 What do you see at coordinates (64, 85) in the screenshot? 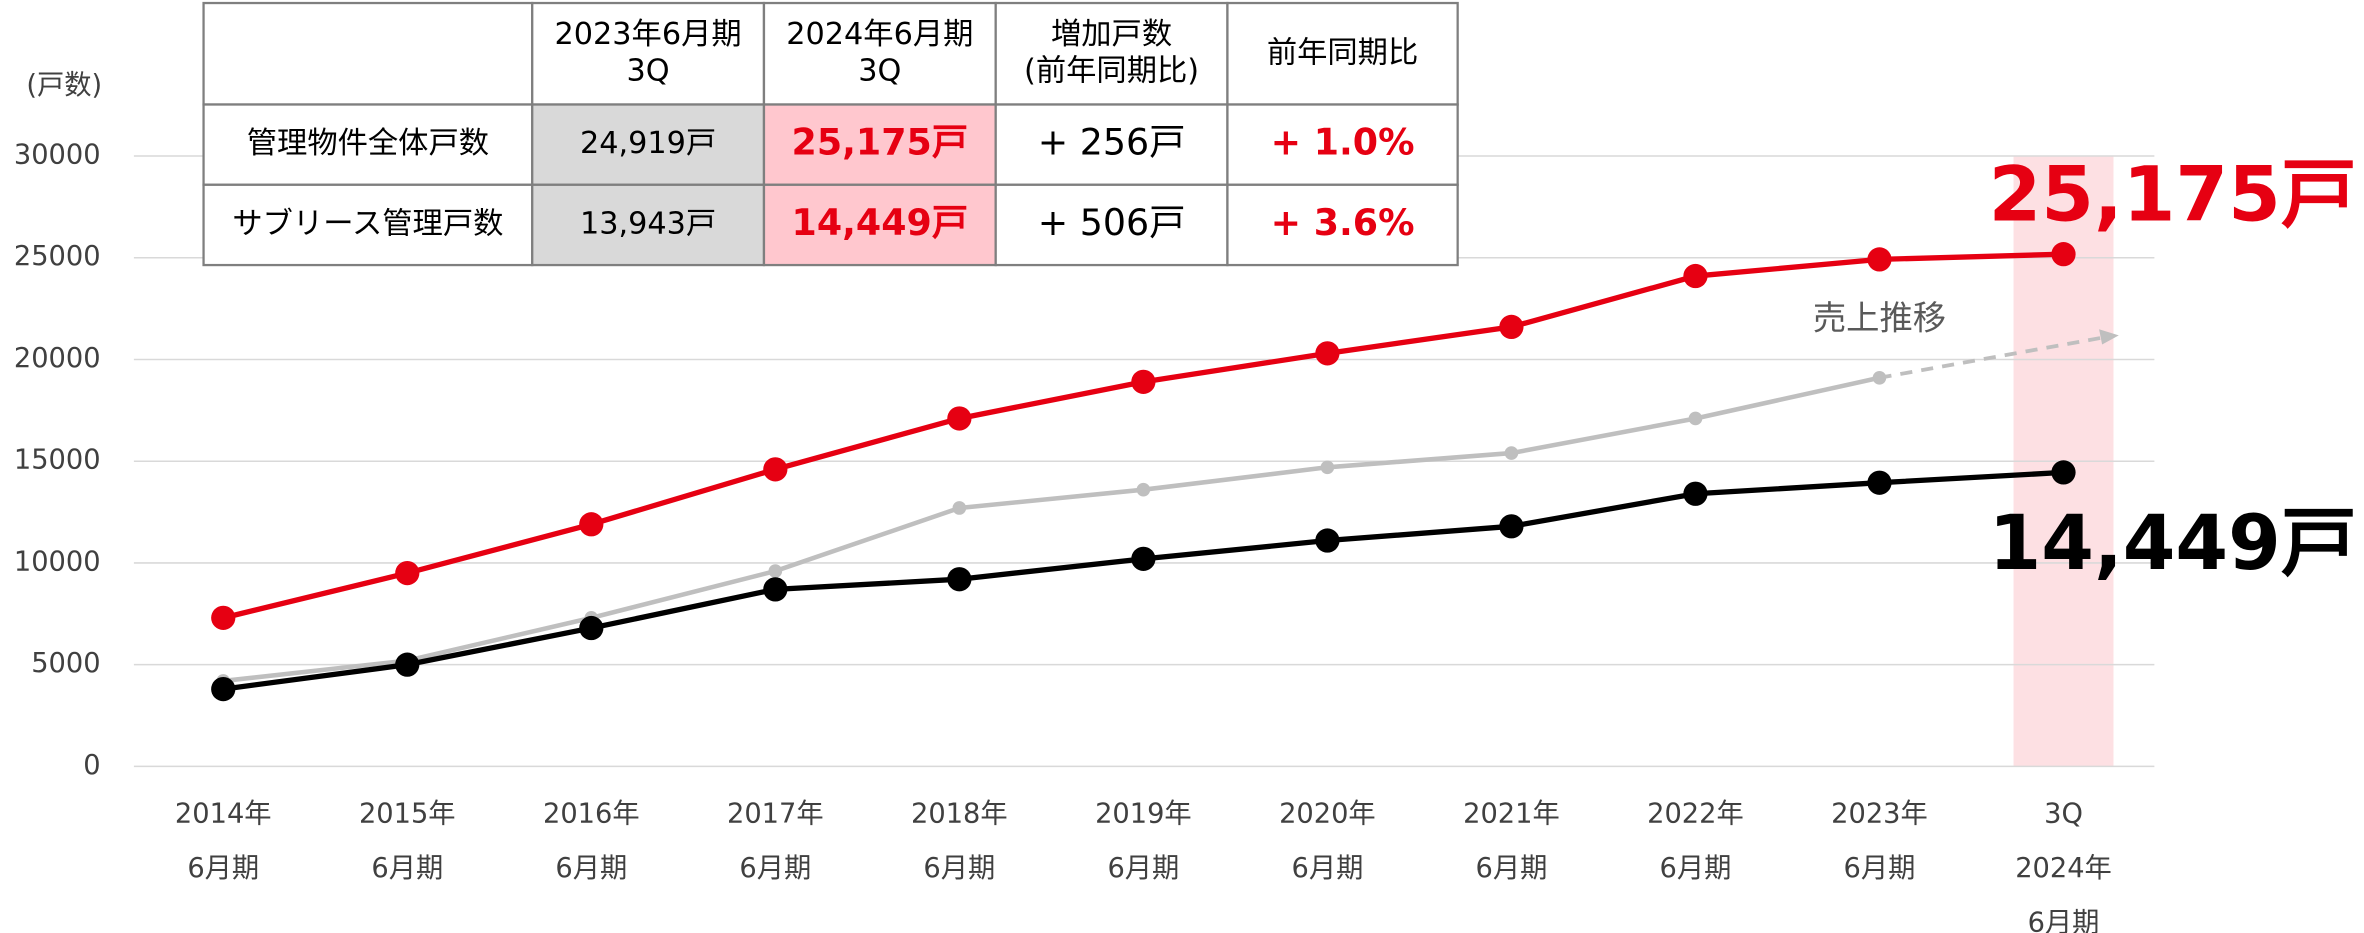
I see `y-axis-label: (戸数)` at bounding box center [64, 85].